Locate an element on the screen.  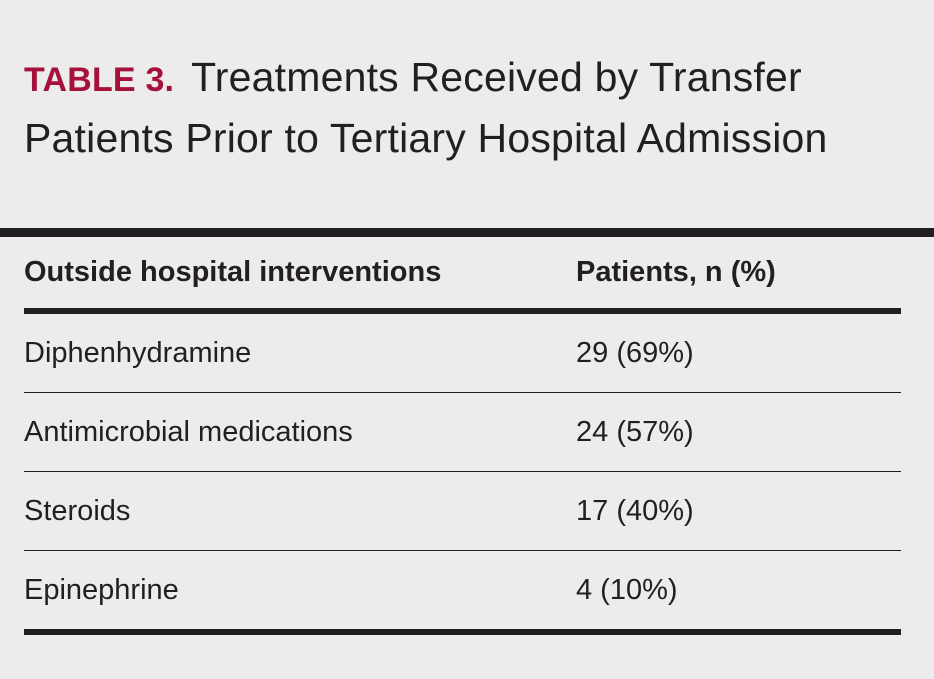
table-row: Steroids 17 (40%) is located at coordinates (462, 511).